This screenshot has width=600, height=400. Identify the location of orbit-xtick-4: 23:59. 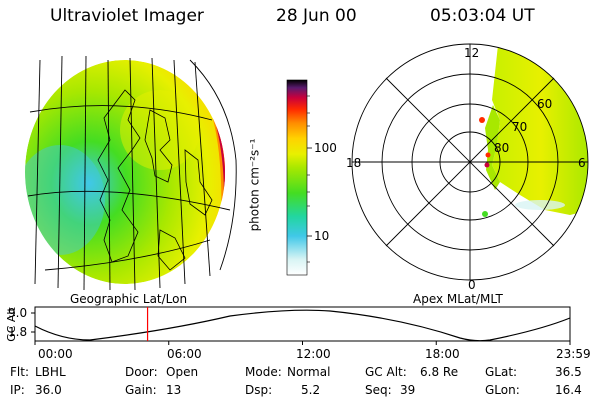
(573, 354).